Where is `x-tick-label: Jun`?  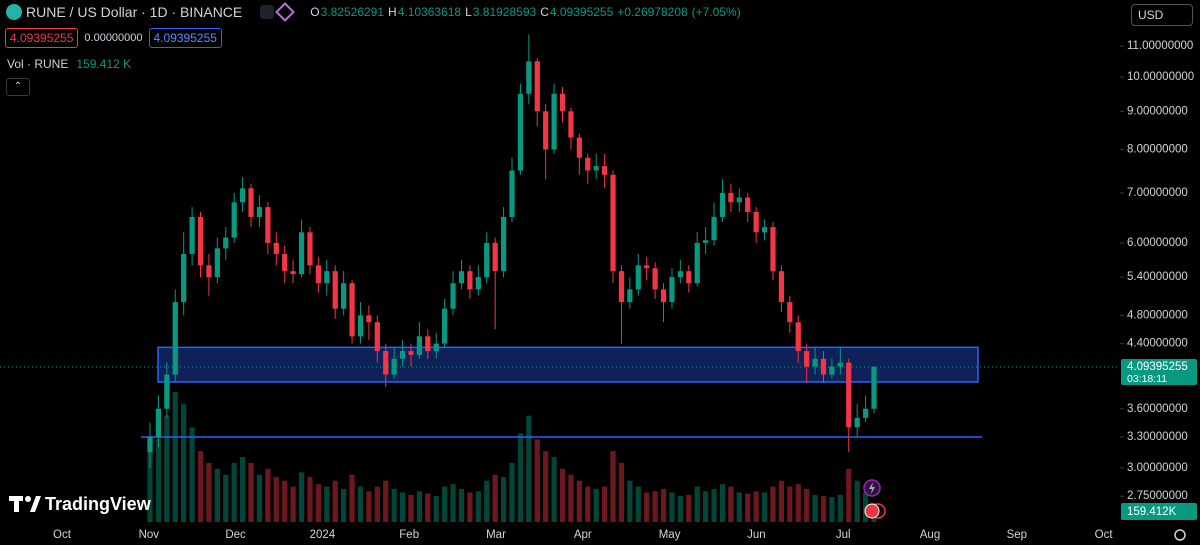
x-tick-label: Jun is located at coordinates (756, 535).